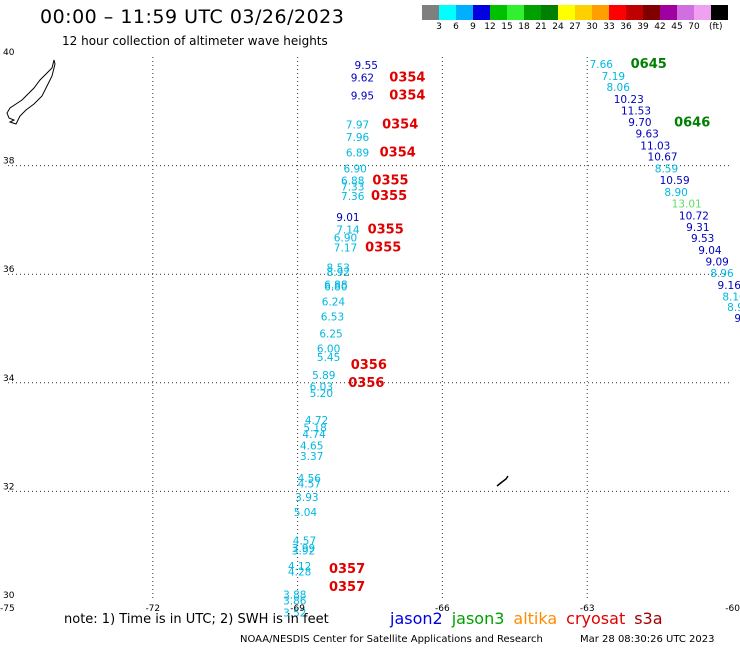 The image size is (740, 650). What do you see at coordinates (348, 230) in the screenshot?
I see `wave-height-label: 7.14` at bounding box center [348, 230].